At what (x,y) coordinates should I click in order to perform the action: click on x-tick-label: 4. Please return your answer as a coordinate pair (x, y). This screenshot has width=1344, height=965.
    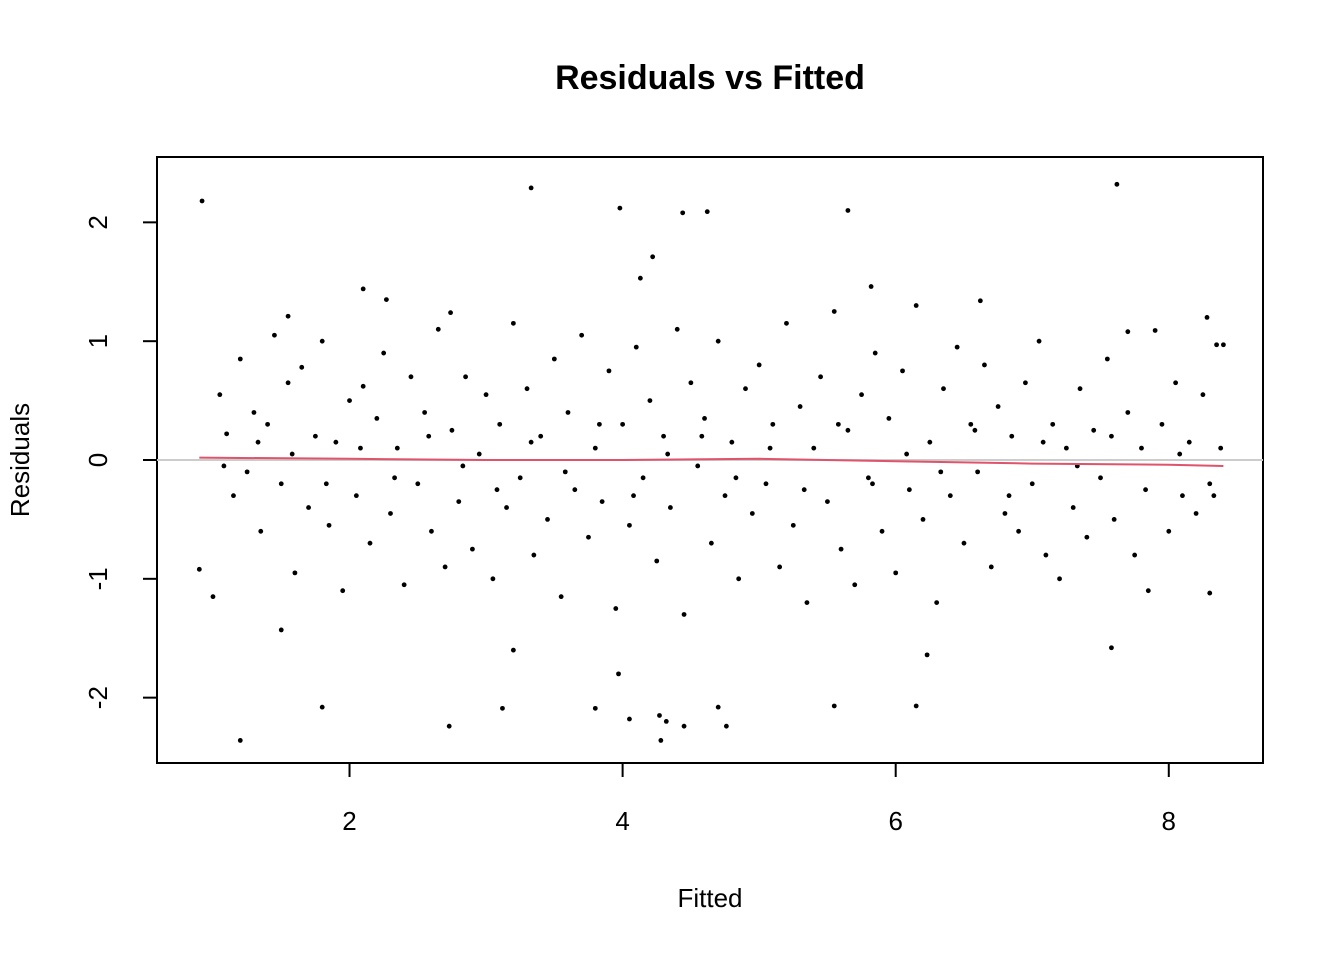
    Looking at the image, I should click on (622, 821).